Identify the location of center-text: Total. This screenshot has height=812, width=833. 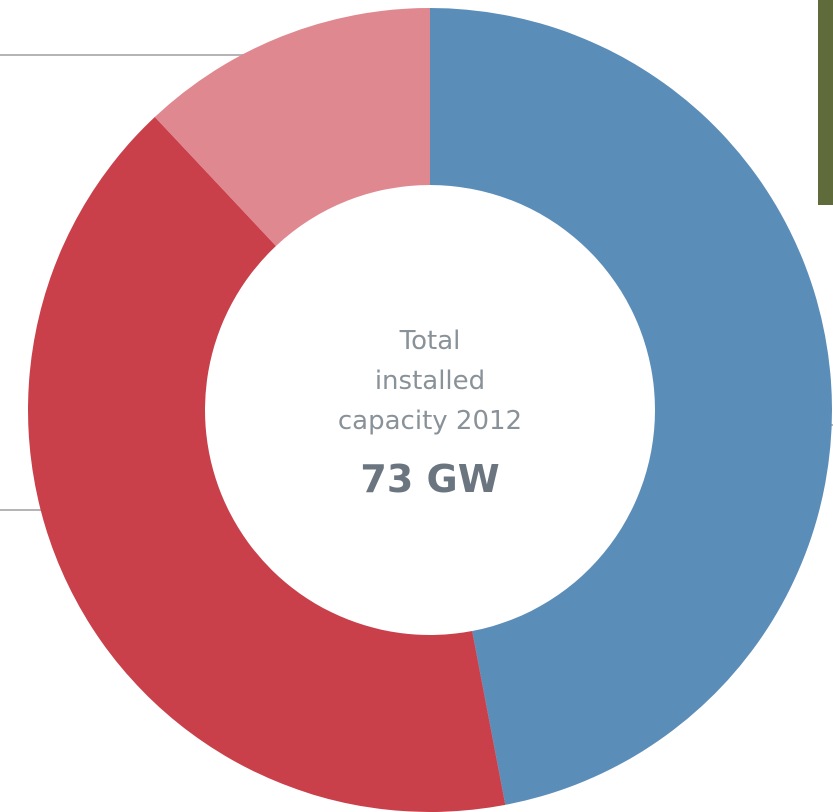
(430, 341).